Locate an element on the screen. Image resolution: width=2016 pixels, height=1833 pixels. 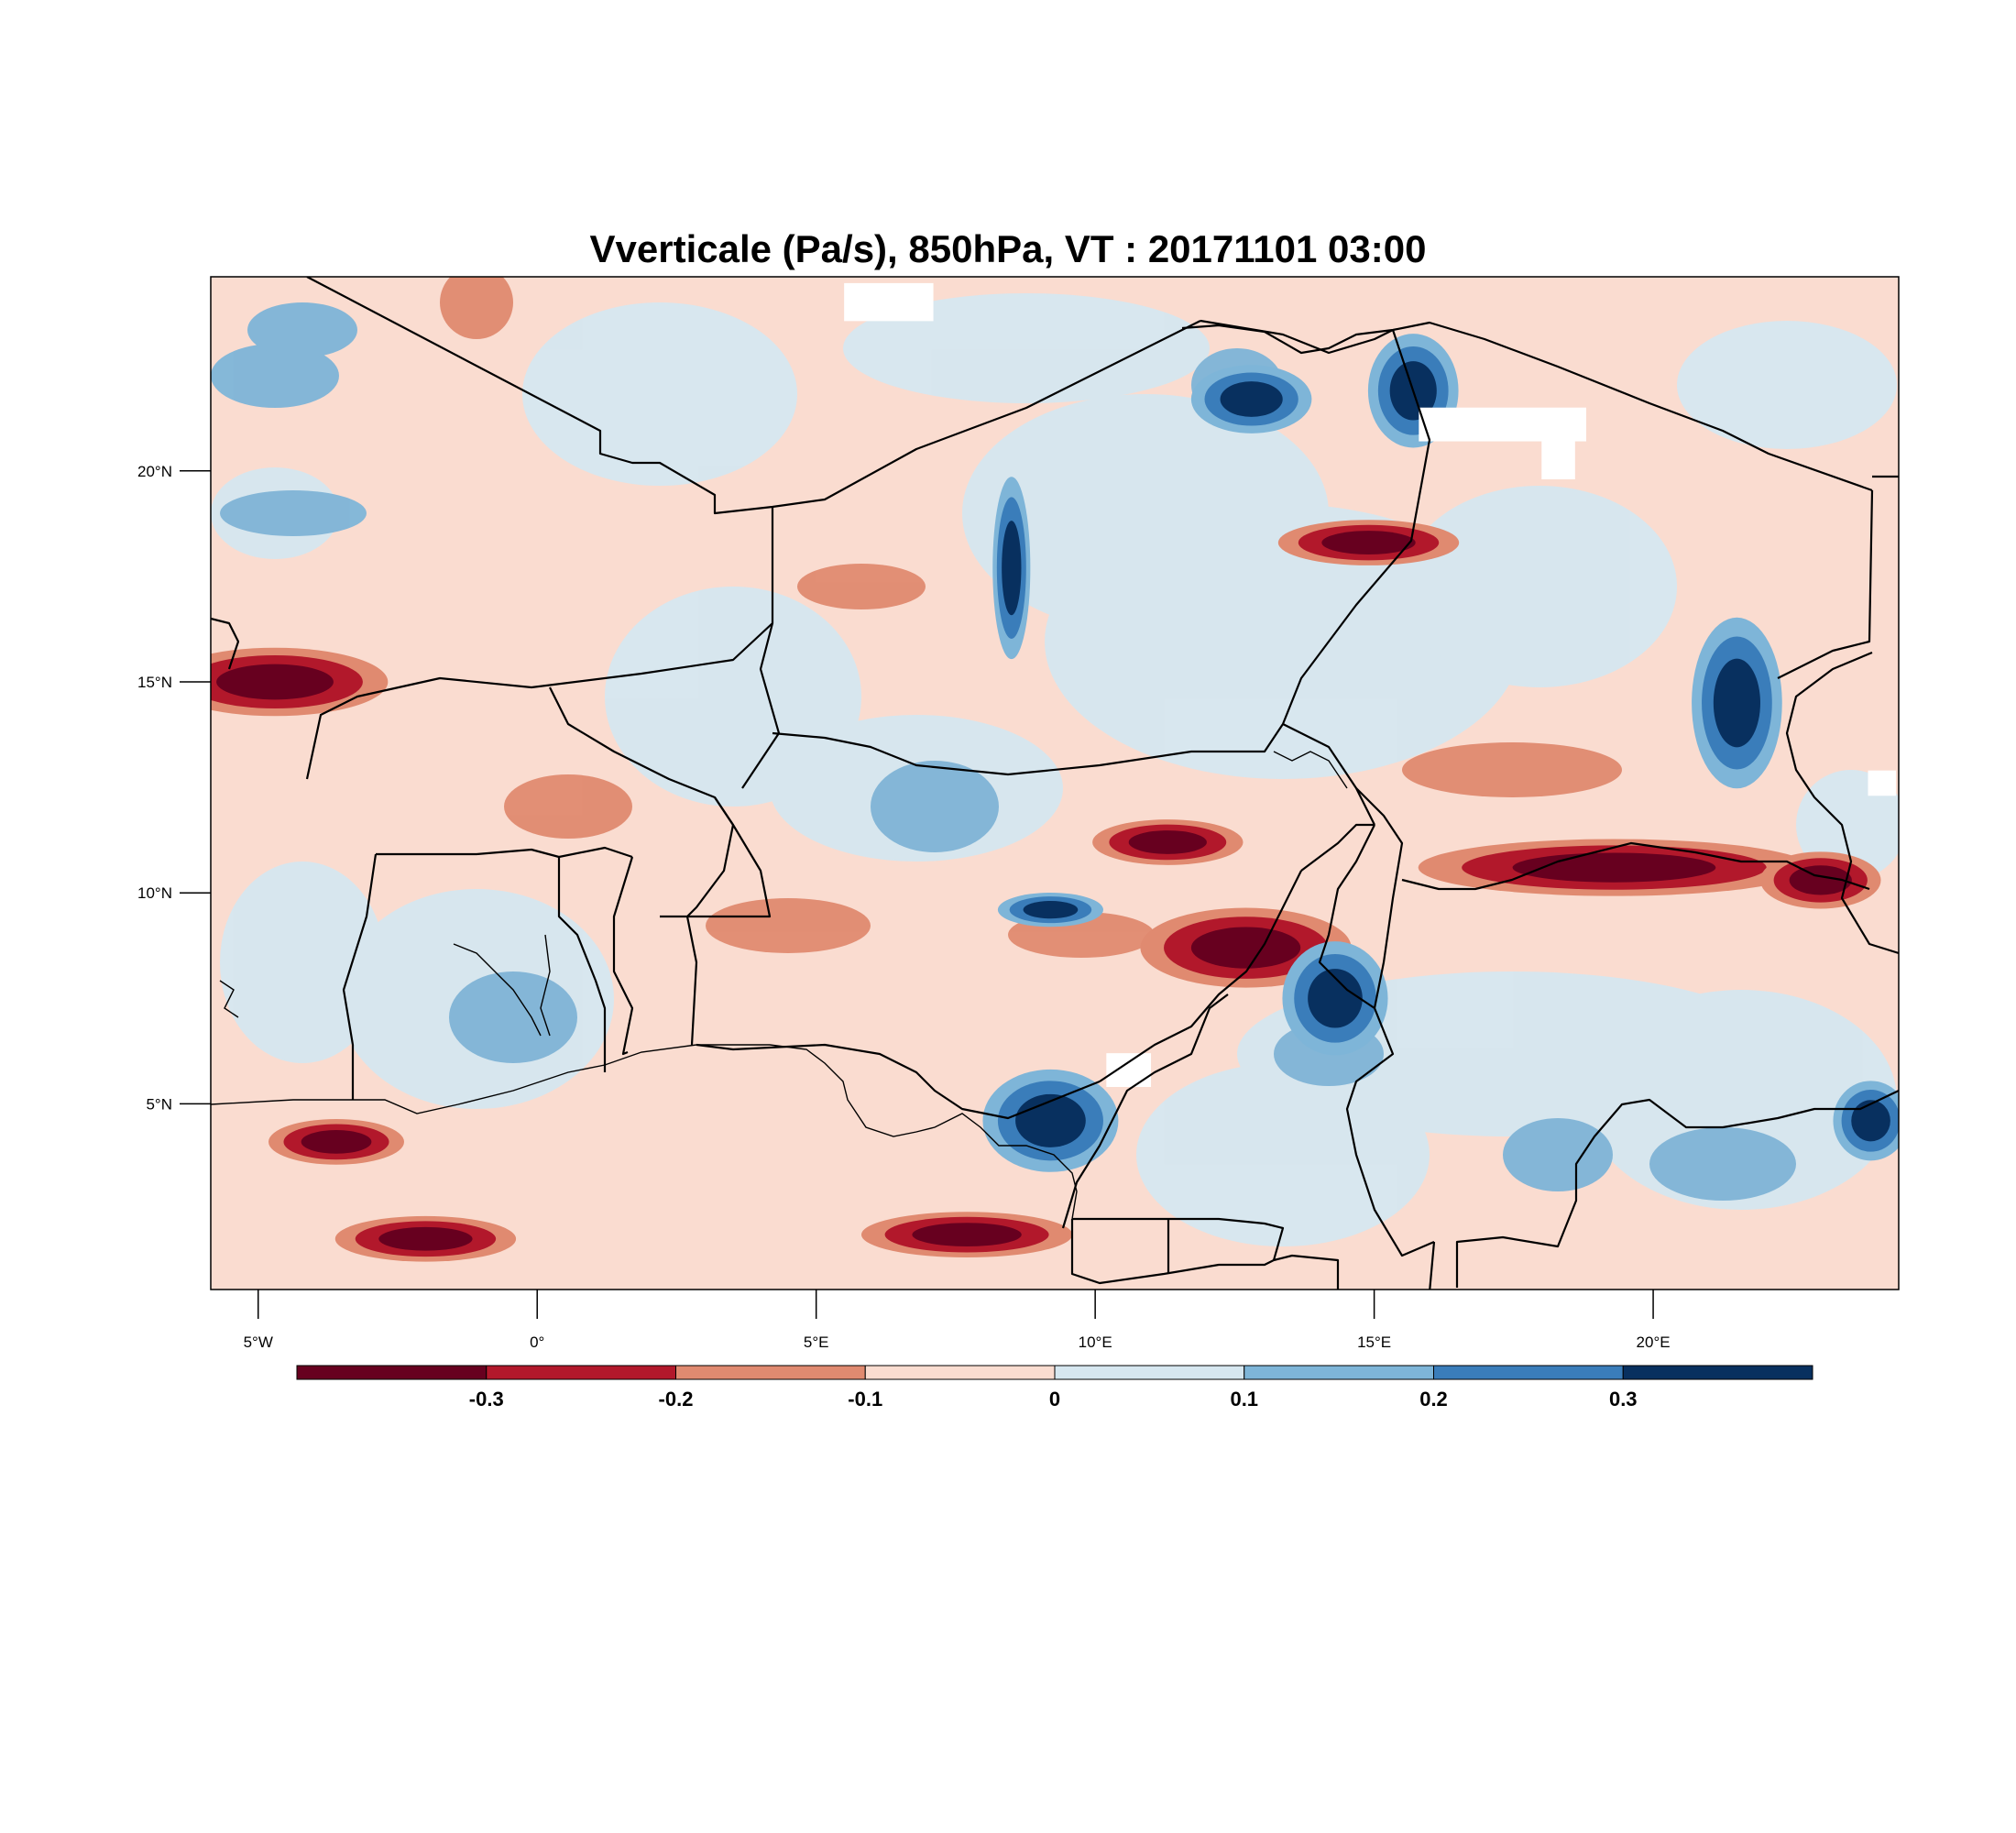
lat-tick-label: 20°N is located at coordinates (154, 471).